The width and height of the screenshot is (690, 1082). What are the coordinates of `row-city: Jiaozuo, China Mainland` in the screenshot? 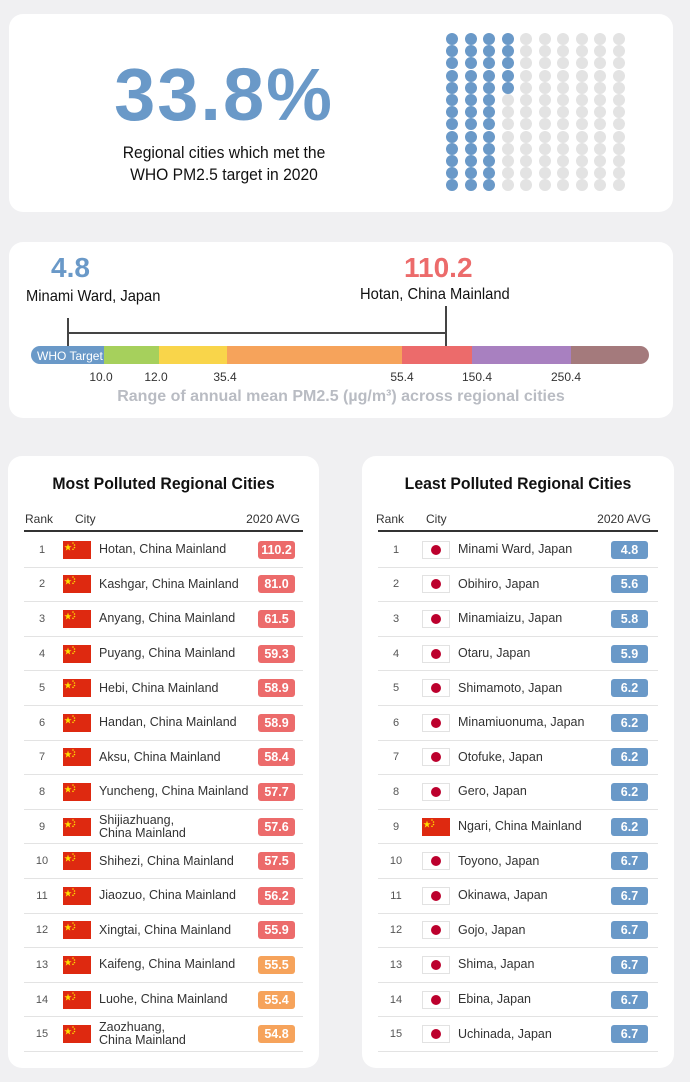 It's located at (167, 895).